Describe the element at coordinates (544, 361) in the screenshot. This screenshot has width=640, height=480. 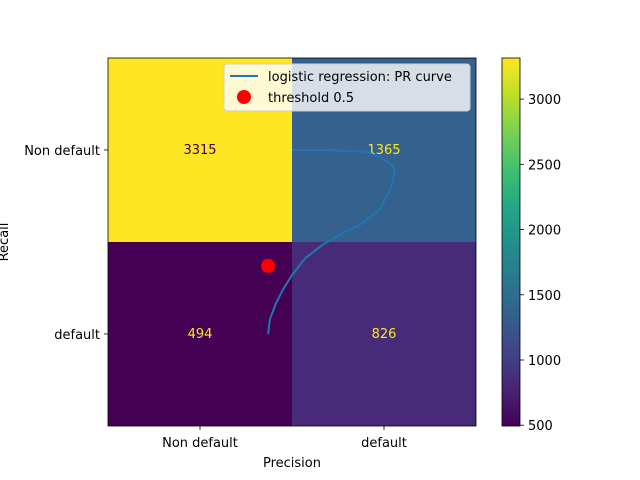
I see `colorbar-tick-label: 1000` at that location.